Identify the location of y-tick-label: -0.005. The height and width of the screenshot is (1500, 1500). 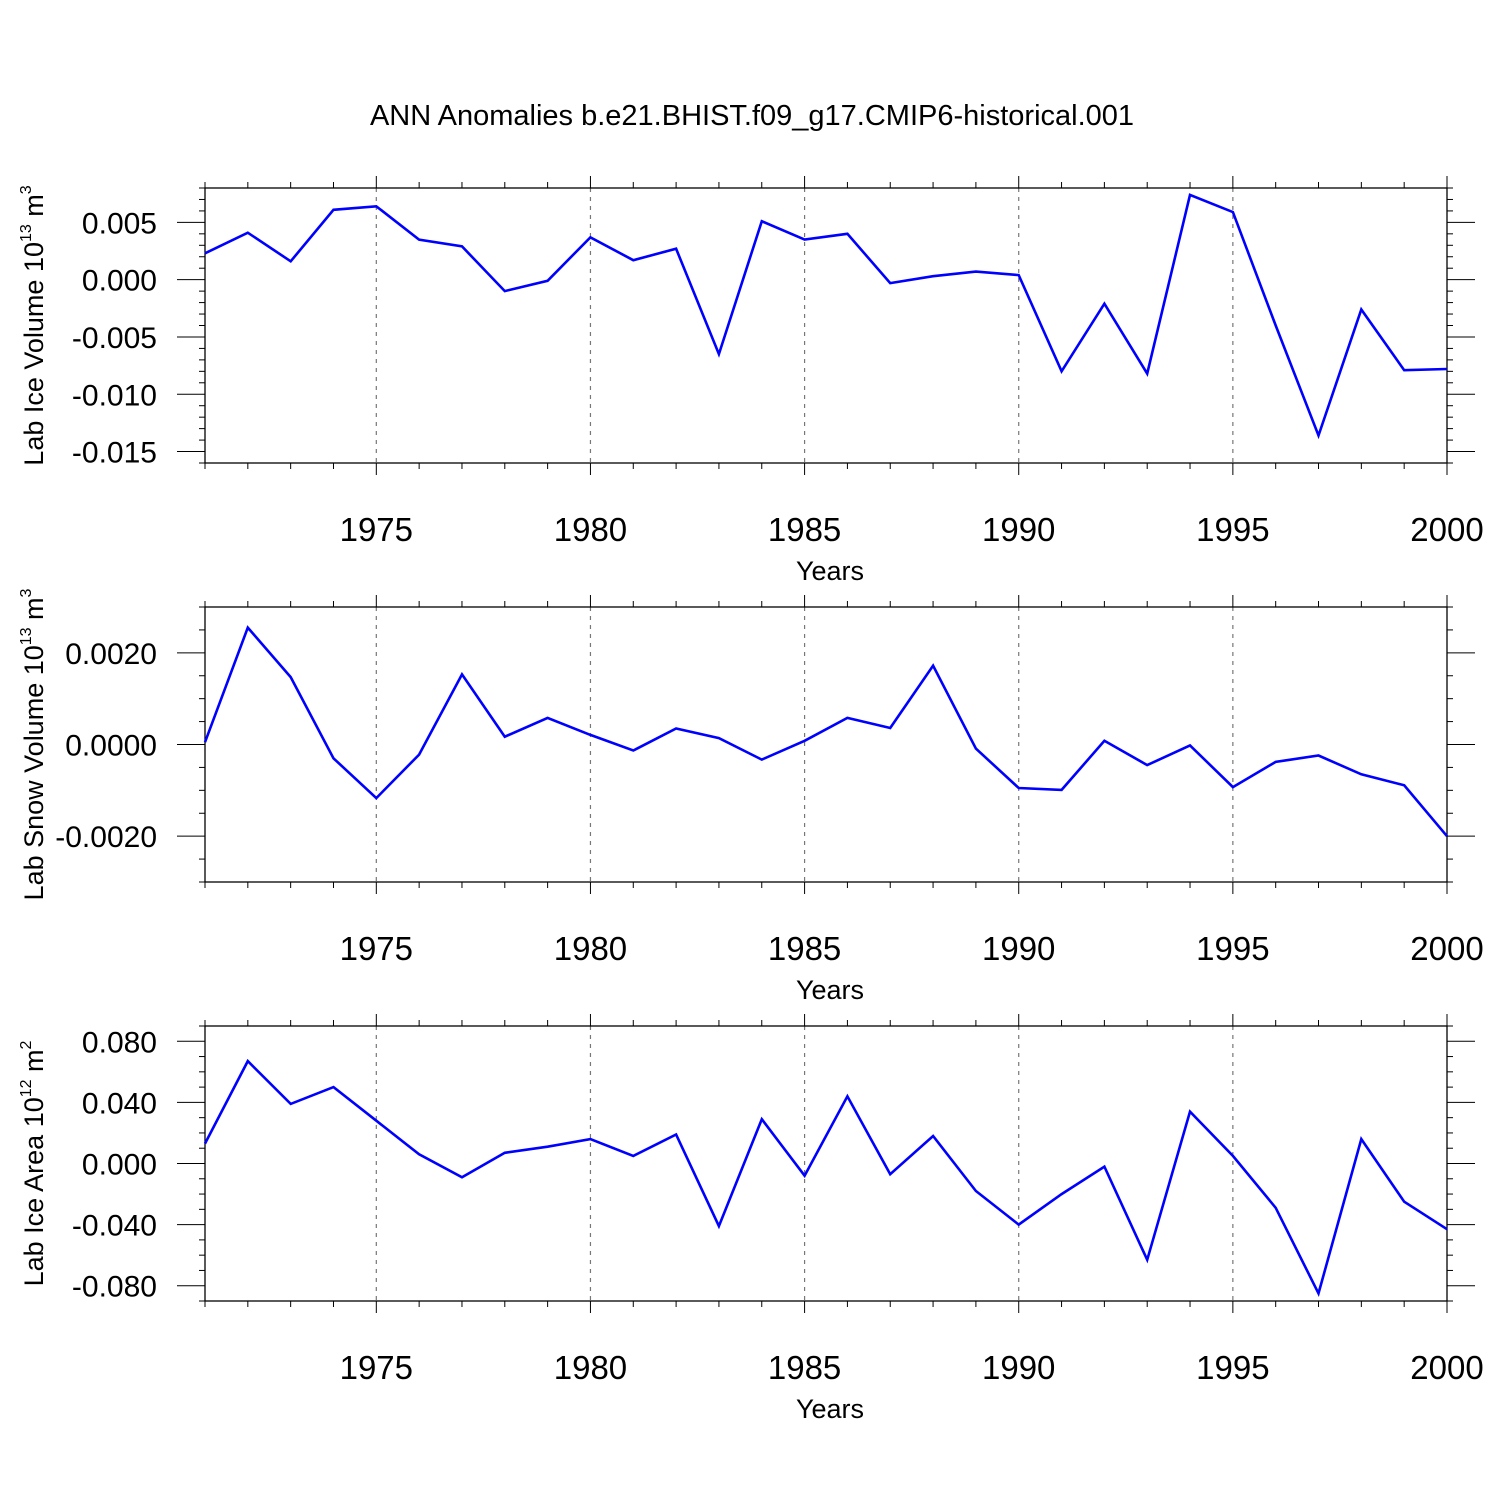
(114, 338).